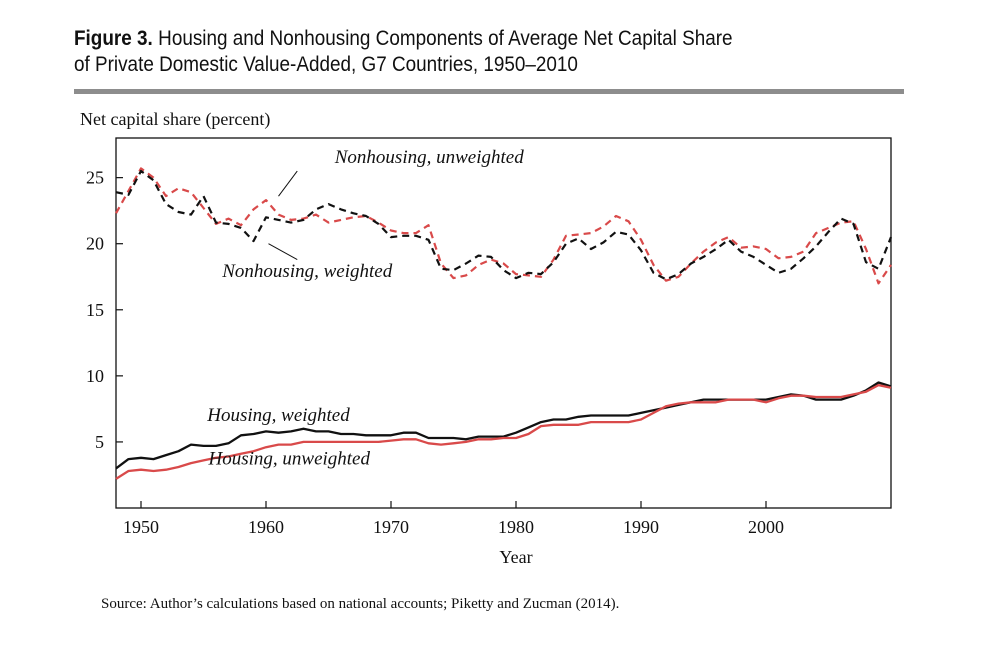 The image size is (982, 656). Describe the element at coordinates (516, 527) in the screenshot. I see `x-tick-label: 1980` at that location.